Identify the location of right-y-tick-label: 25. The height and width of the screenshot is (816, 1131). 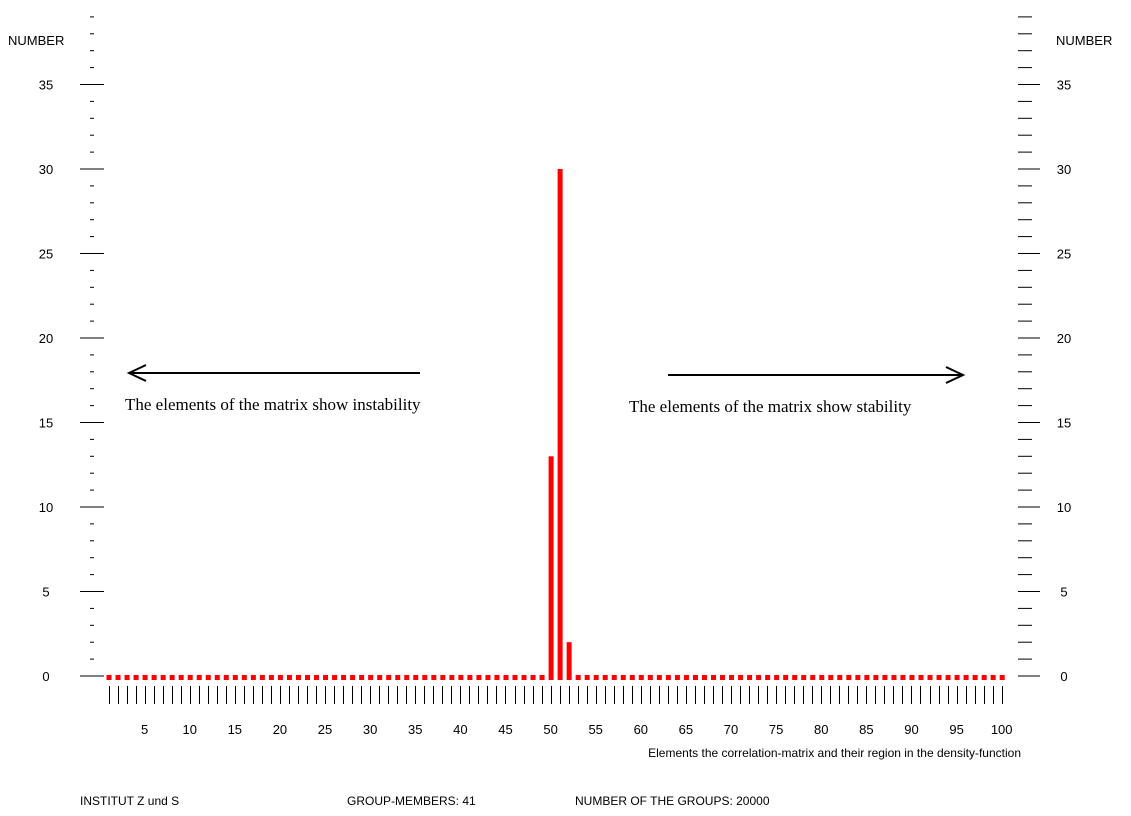
(1064, 254).